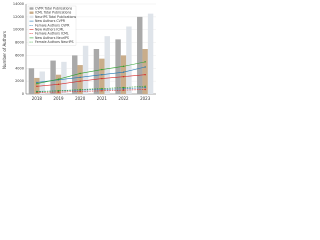  I want to click on x-tick-label: 2021, so click(102, 98).